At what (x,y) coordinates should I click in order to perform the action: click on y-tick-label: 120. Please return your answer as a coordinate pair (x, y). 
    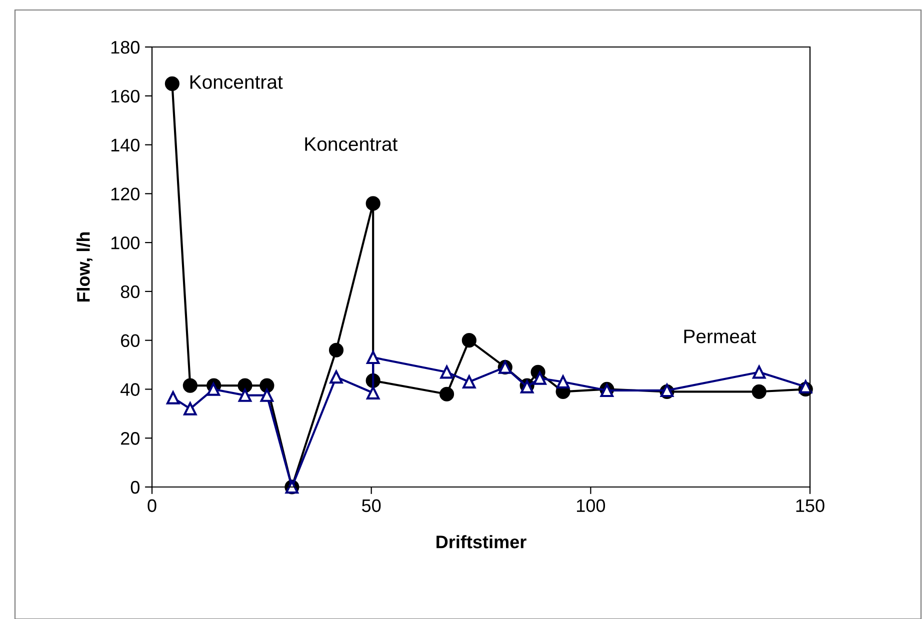
    Looking at the image, I should click on (125, 194).